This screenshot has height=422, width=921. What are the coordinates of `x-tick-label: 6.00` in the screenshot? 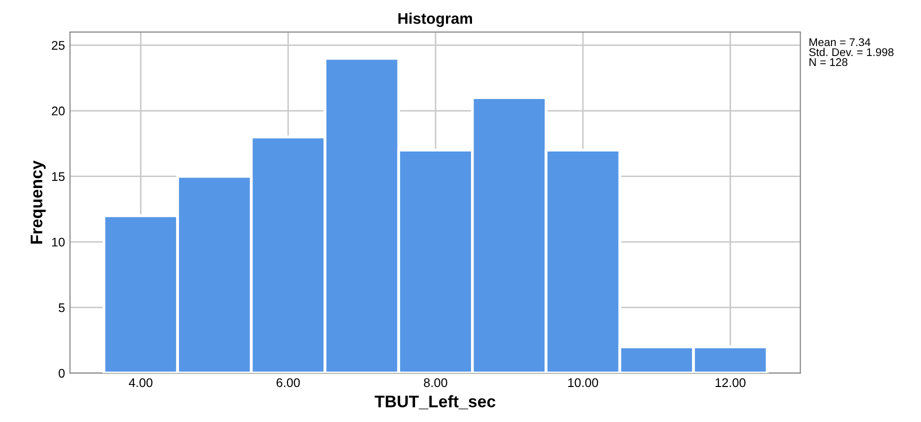 It's located at (288, 383).